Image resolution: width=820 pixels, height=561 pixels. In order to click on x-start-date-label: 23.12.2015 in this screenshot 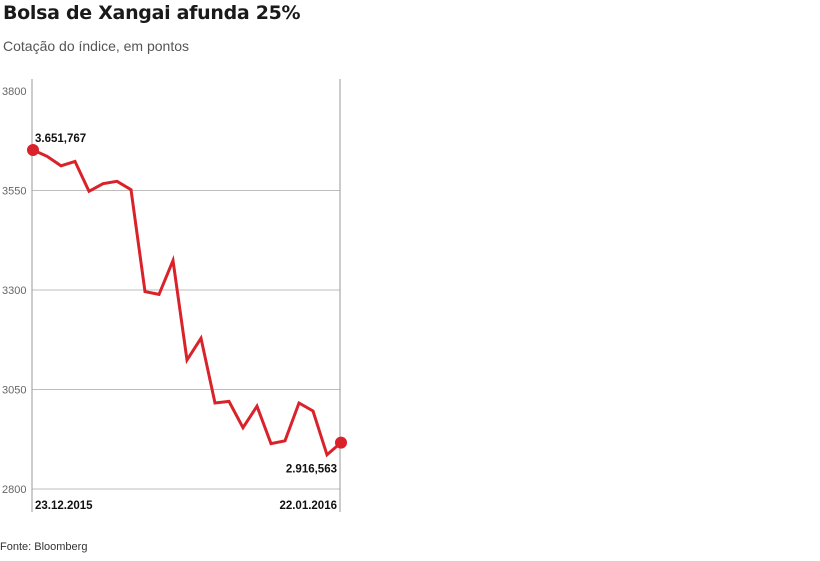, I will do `click(64, 506)`.